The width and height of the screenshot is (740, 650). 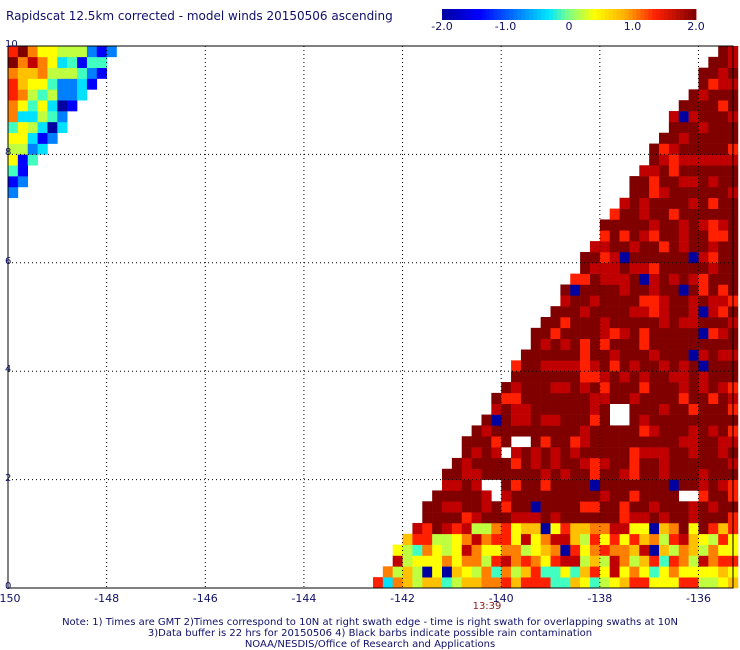 I want to click on x-tick-label: -148, so click(x=107, y=598).